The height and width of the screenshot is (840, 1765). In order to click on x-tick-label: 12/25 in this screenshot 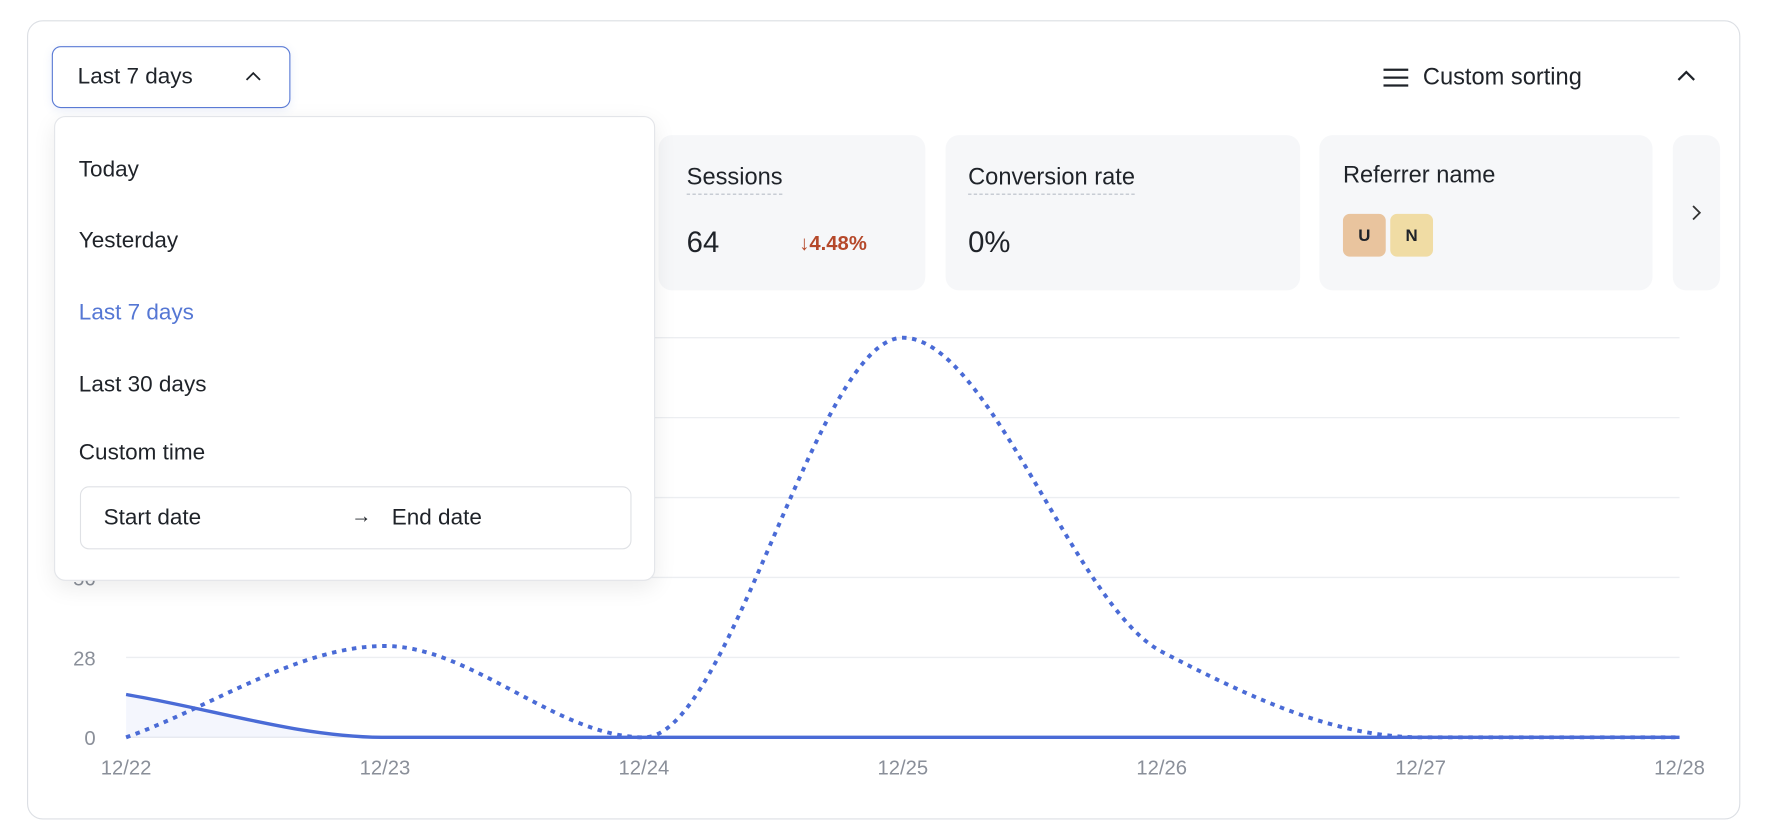, I will do `click(902, 768)`.